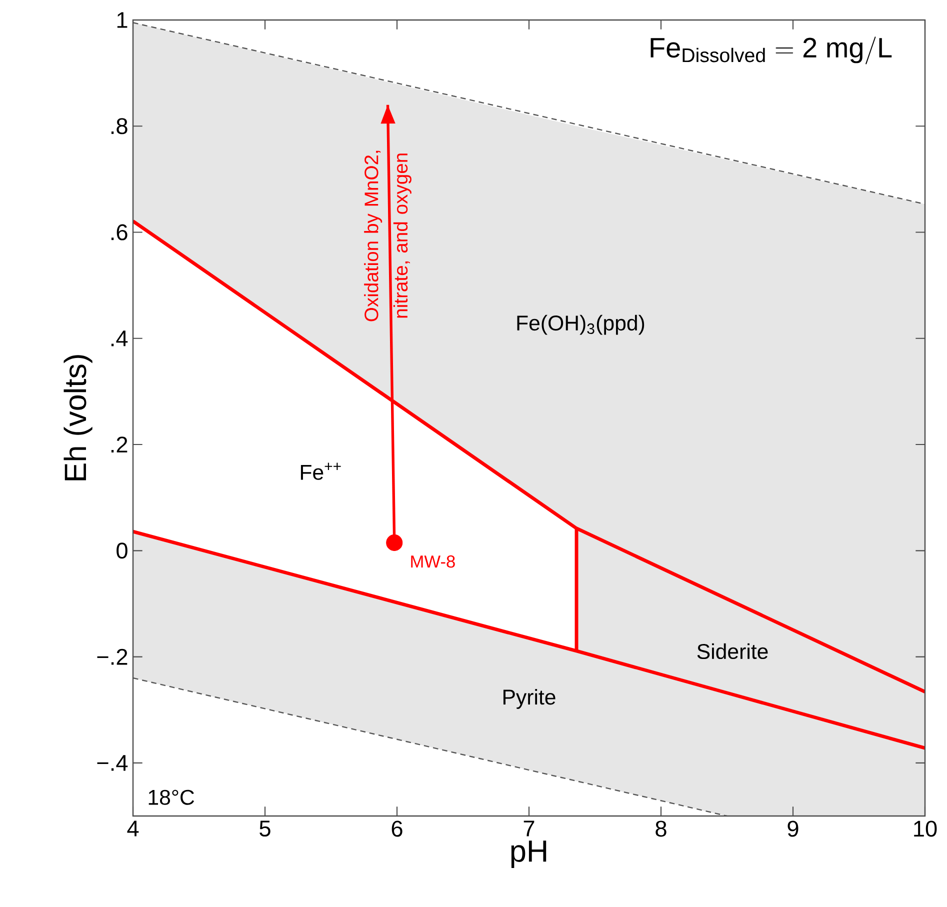  What do you see at coordinates (112, 763) in the screenshot?
I see `y-tick-label: −.4` at bounding box center [112, 763].